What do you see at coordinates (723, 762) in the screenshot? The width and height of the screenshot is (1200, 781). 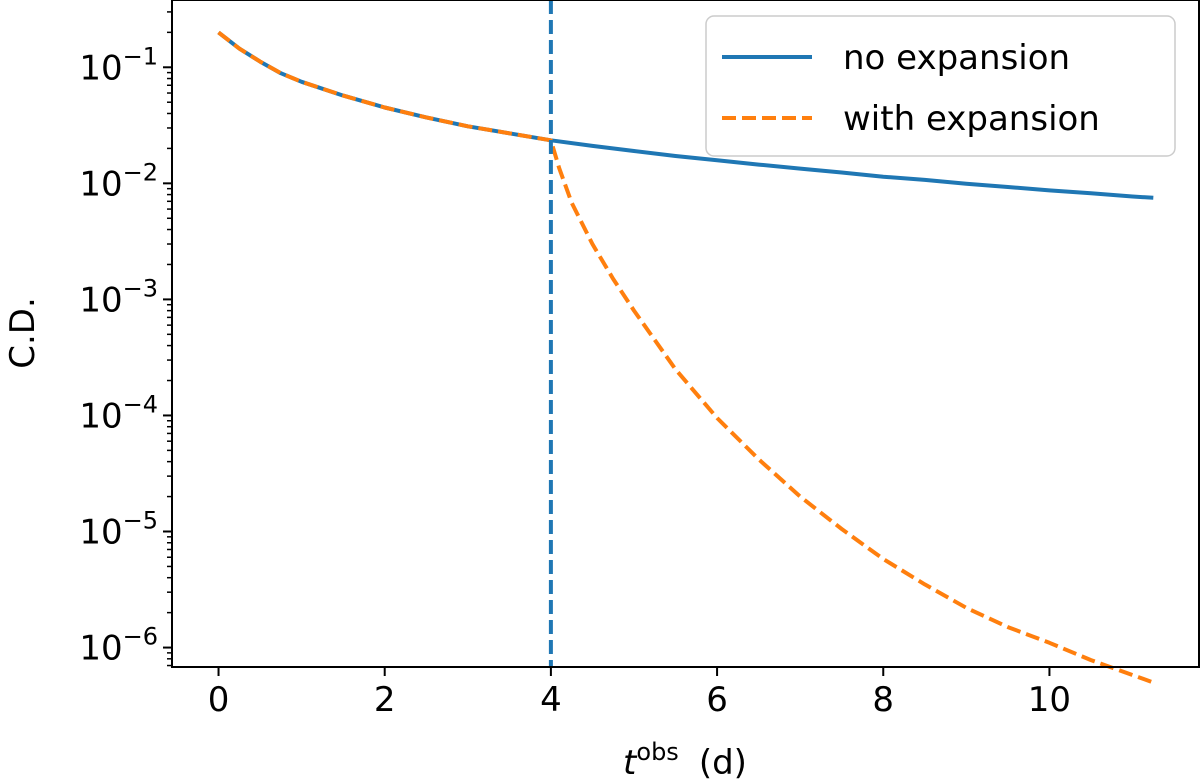 I see `x-axis-label-unit: (d)` at bounding box center [723, 762].